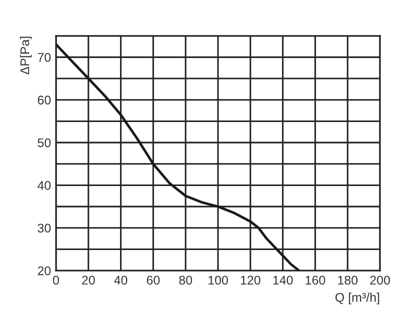  Describe the element at coordinates (56, 280) in the screenshot. I see `x-tick-label: 0` at that location.